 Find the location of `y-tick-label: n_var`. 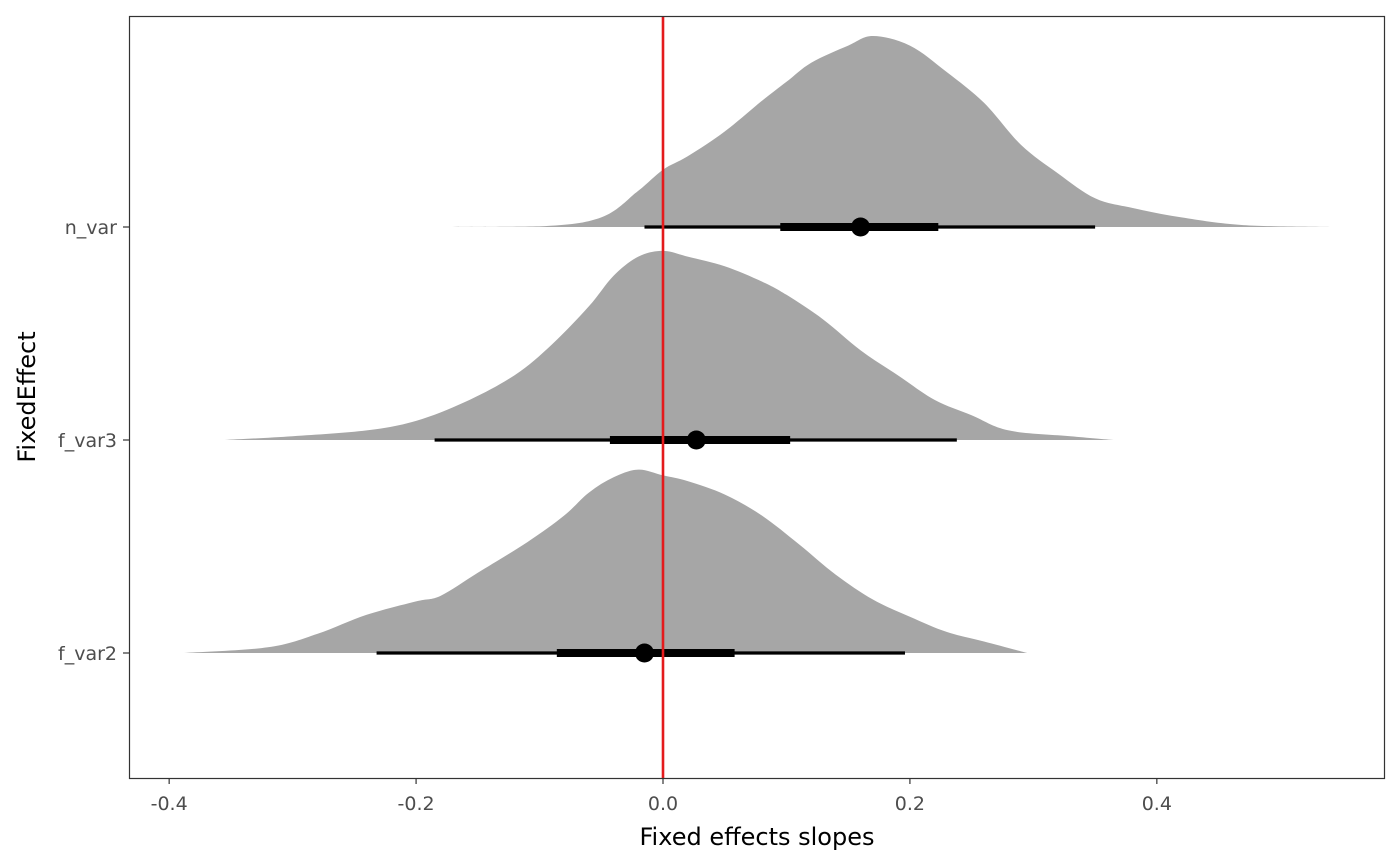

y-tick-label: n_var is located at coordinates (91, 228).